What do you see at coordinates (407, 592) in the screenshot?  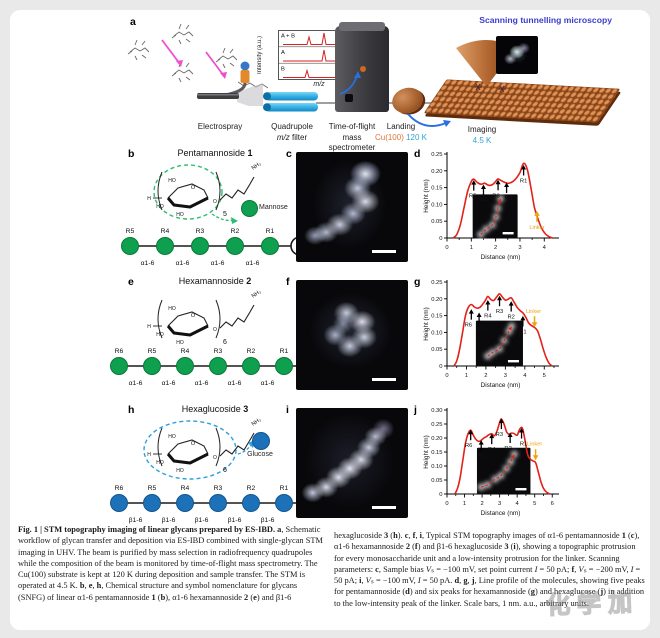 I see `caption-segment: d` at bounding box center [407, 592].